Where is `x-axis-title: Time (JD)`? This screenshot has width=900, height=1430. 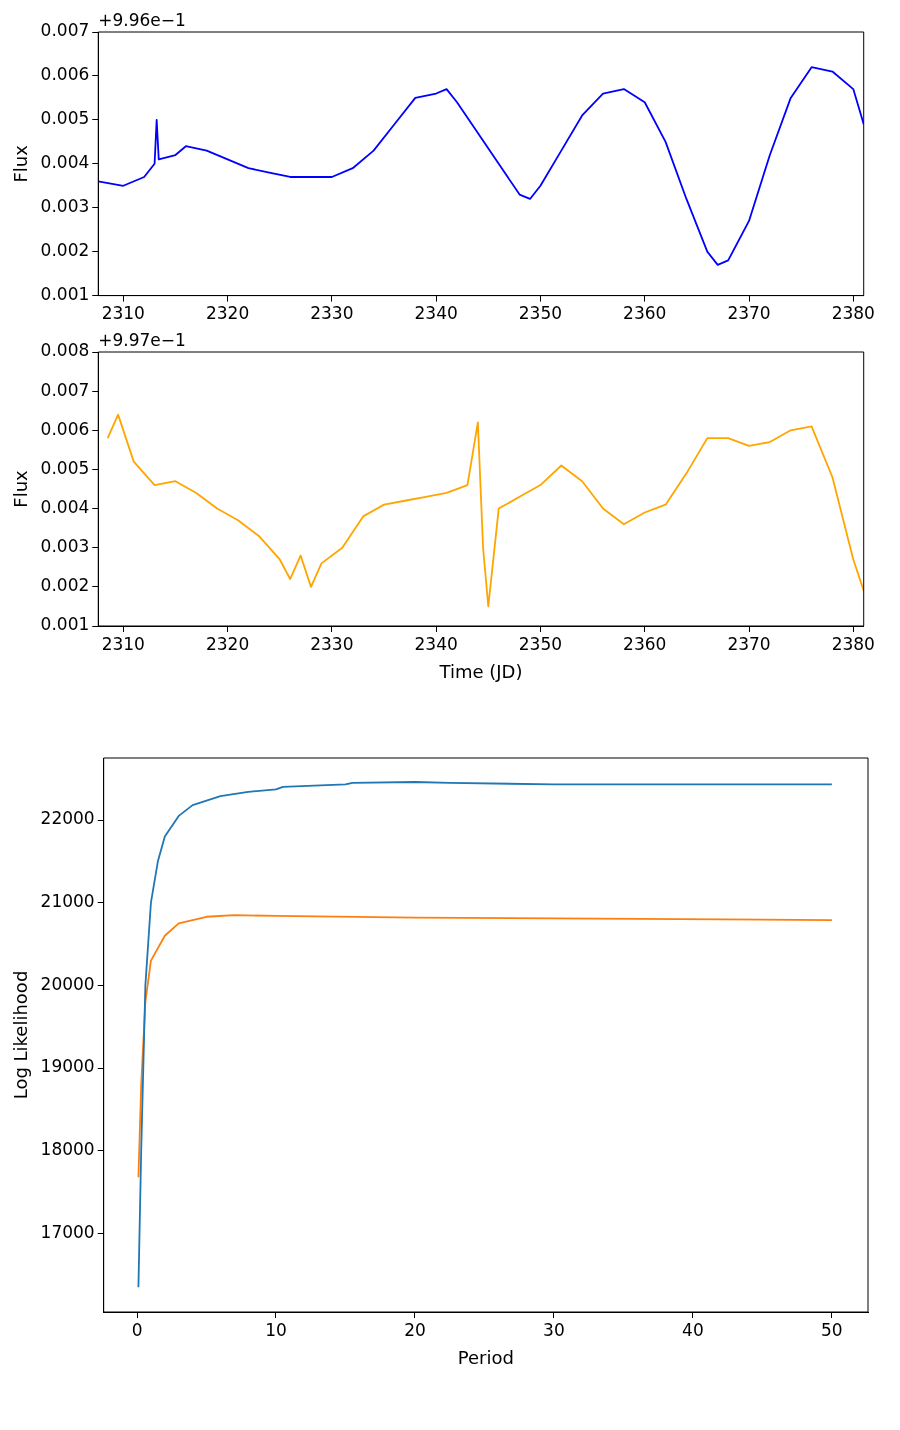
x-axis-title: Time (JD) is located at coordinates (480, 671).